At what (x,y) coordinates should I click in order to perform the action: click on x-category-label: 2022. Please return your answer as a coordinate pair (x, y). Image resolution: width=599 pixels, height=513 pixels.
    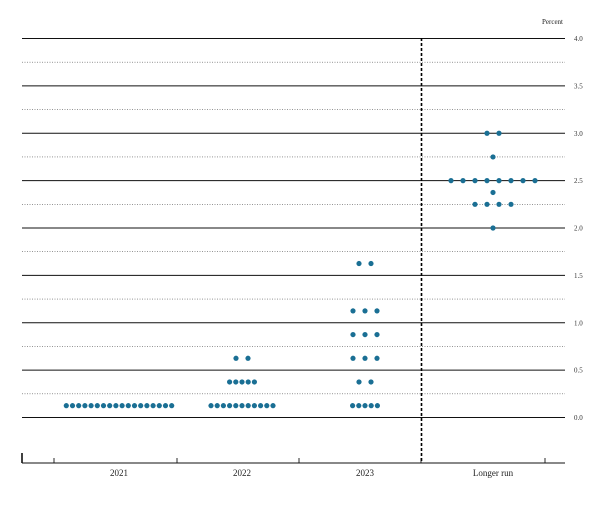
    Looking at the image, I should click on (242, 473).